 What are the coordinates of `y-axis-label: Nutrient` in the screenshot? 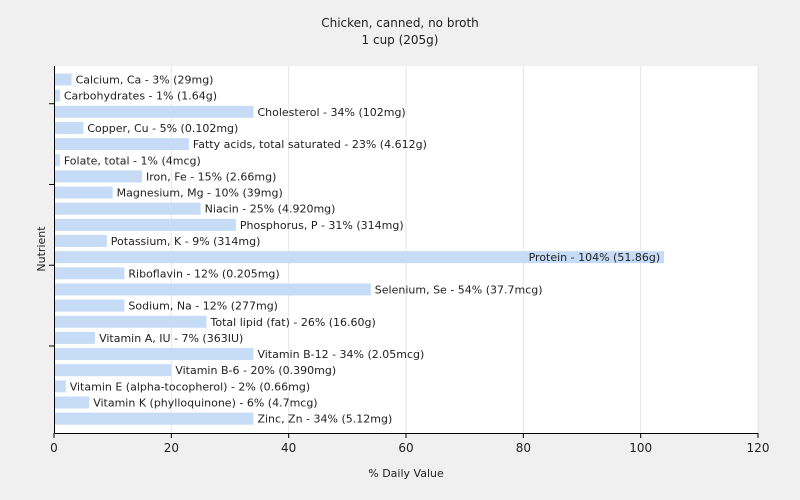 It's located at (41, 249).